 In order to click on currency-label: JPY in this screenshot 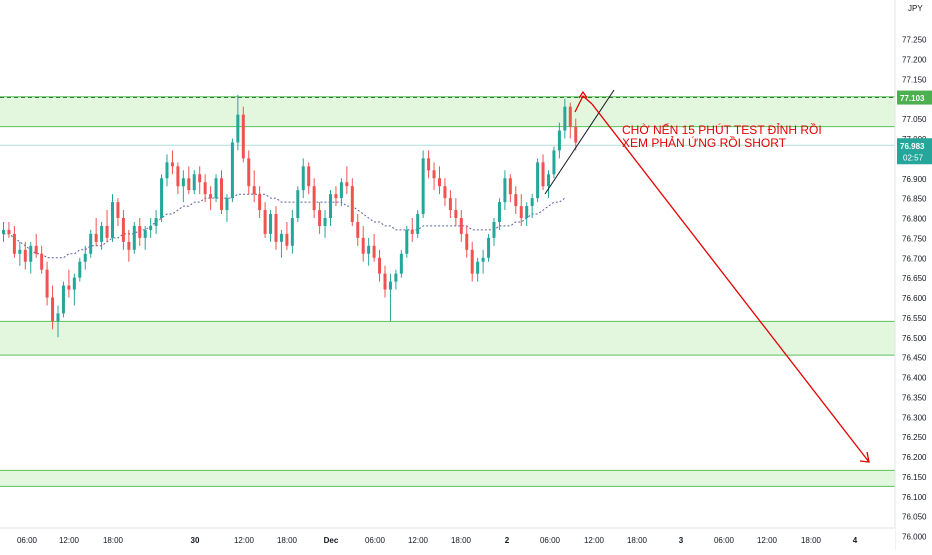, I will do `click(915, 8)`.